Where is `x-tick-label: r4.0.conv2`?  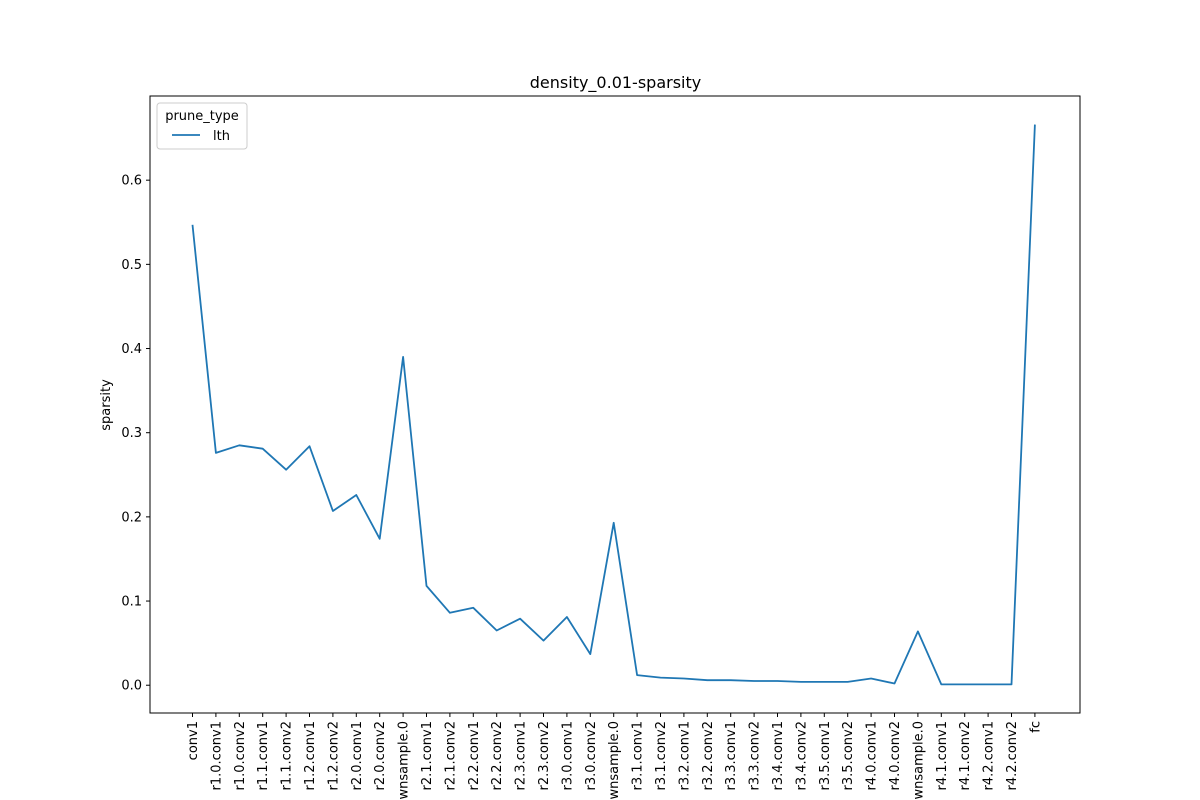 x-tick-label: r4.0.conv2 is located at coordinates (895, 755).